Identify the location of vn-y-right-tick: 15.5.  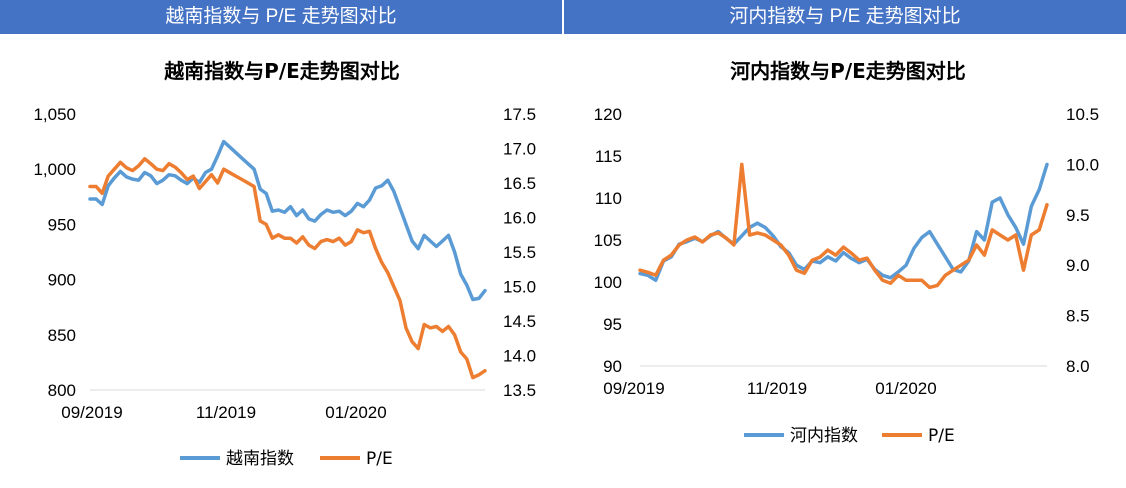
(519, 252).